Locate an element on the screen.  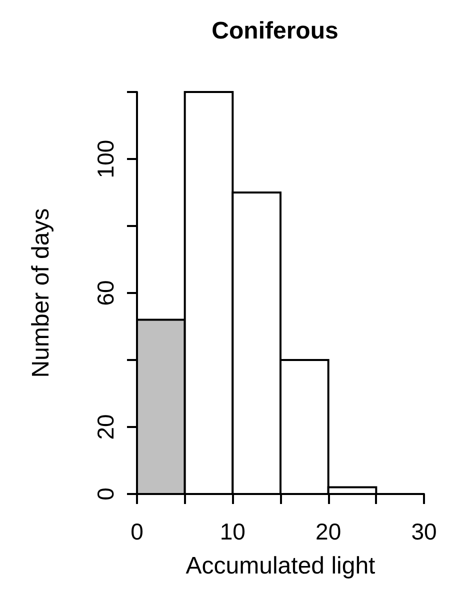
x-tick-label: 30 is located at coordinates (424, 531).